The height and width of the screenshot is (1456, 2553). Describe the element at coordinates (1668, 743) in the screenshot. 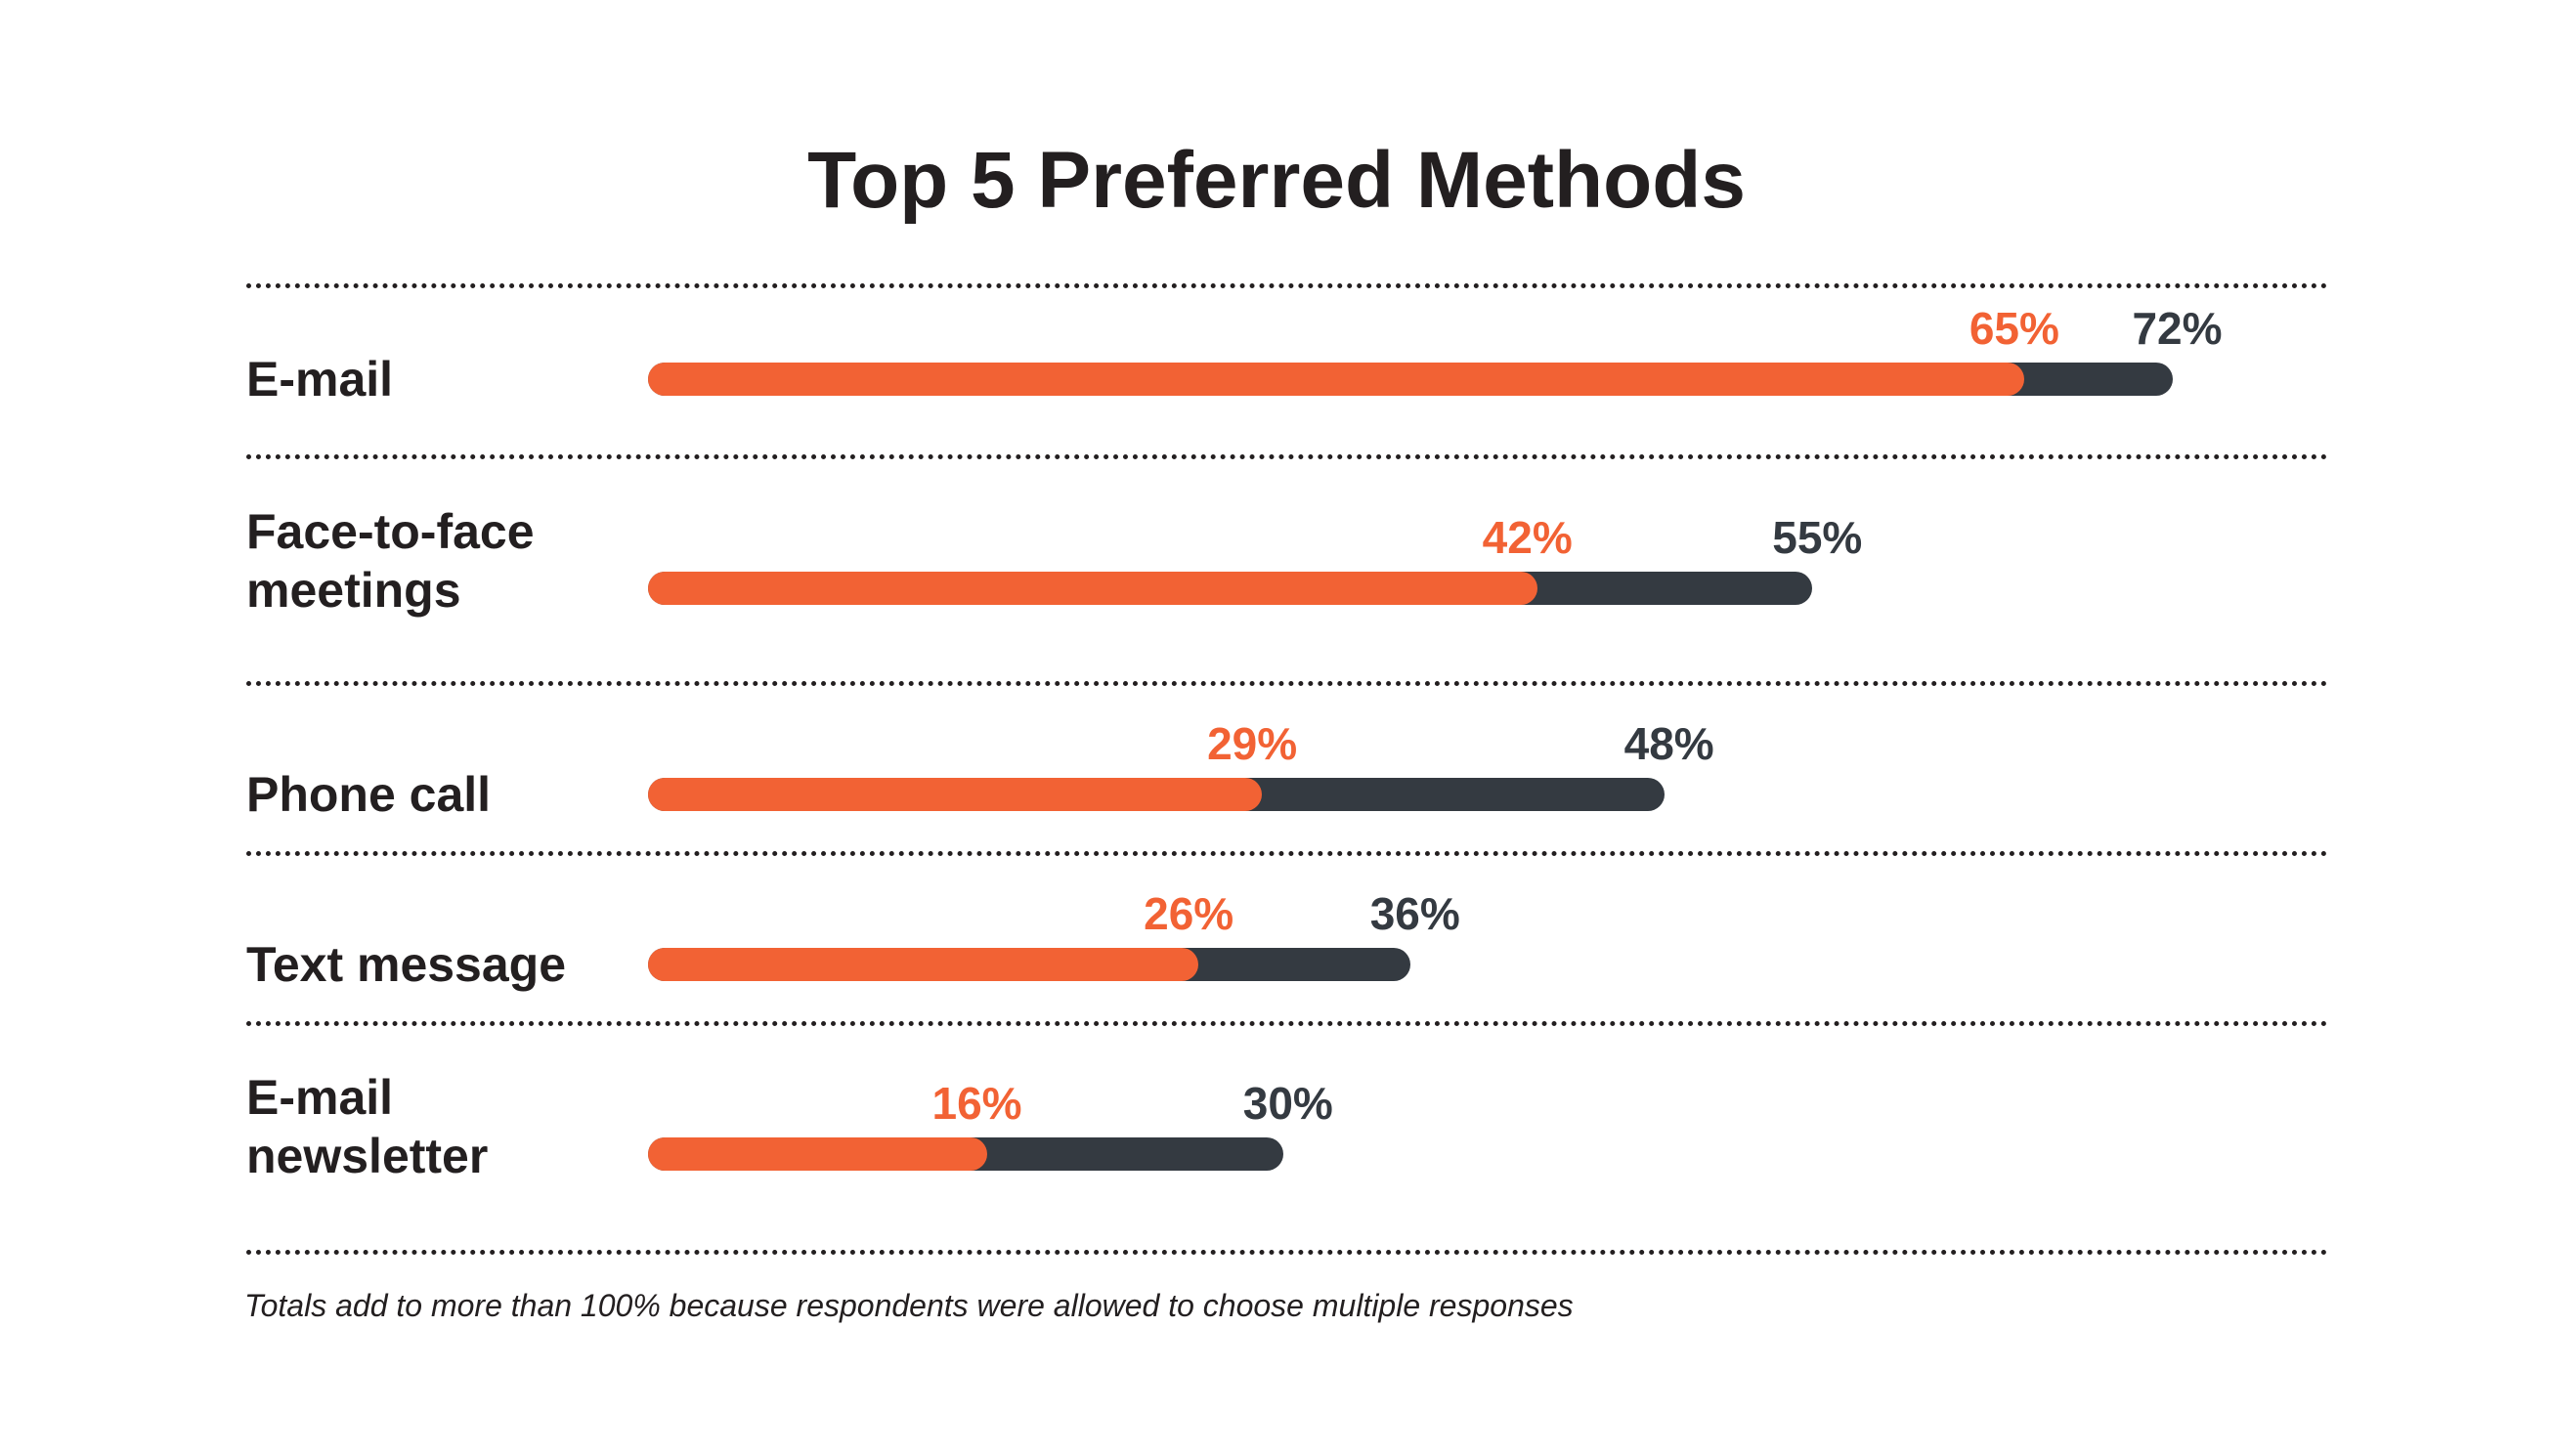

I see `value-label-total: 48%` at that location.